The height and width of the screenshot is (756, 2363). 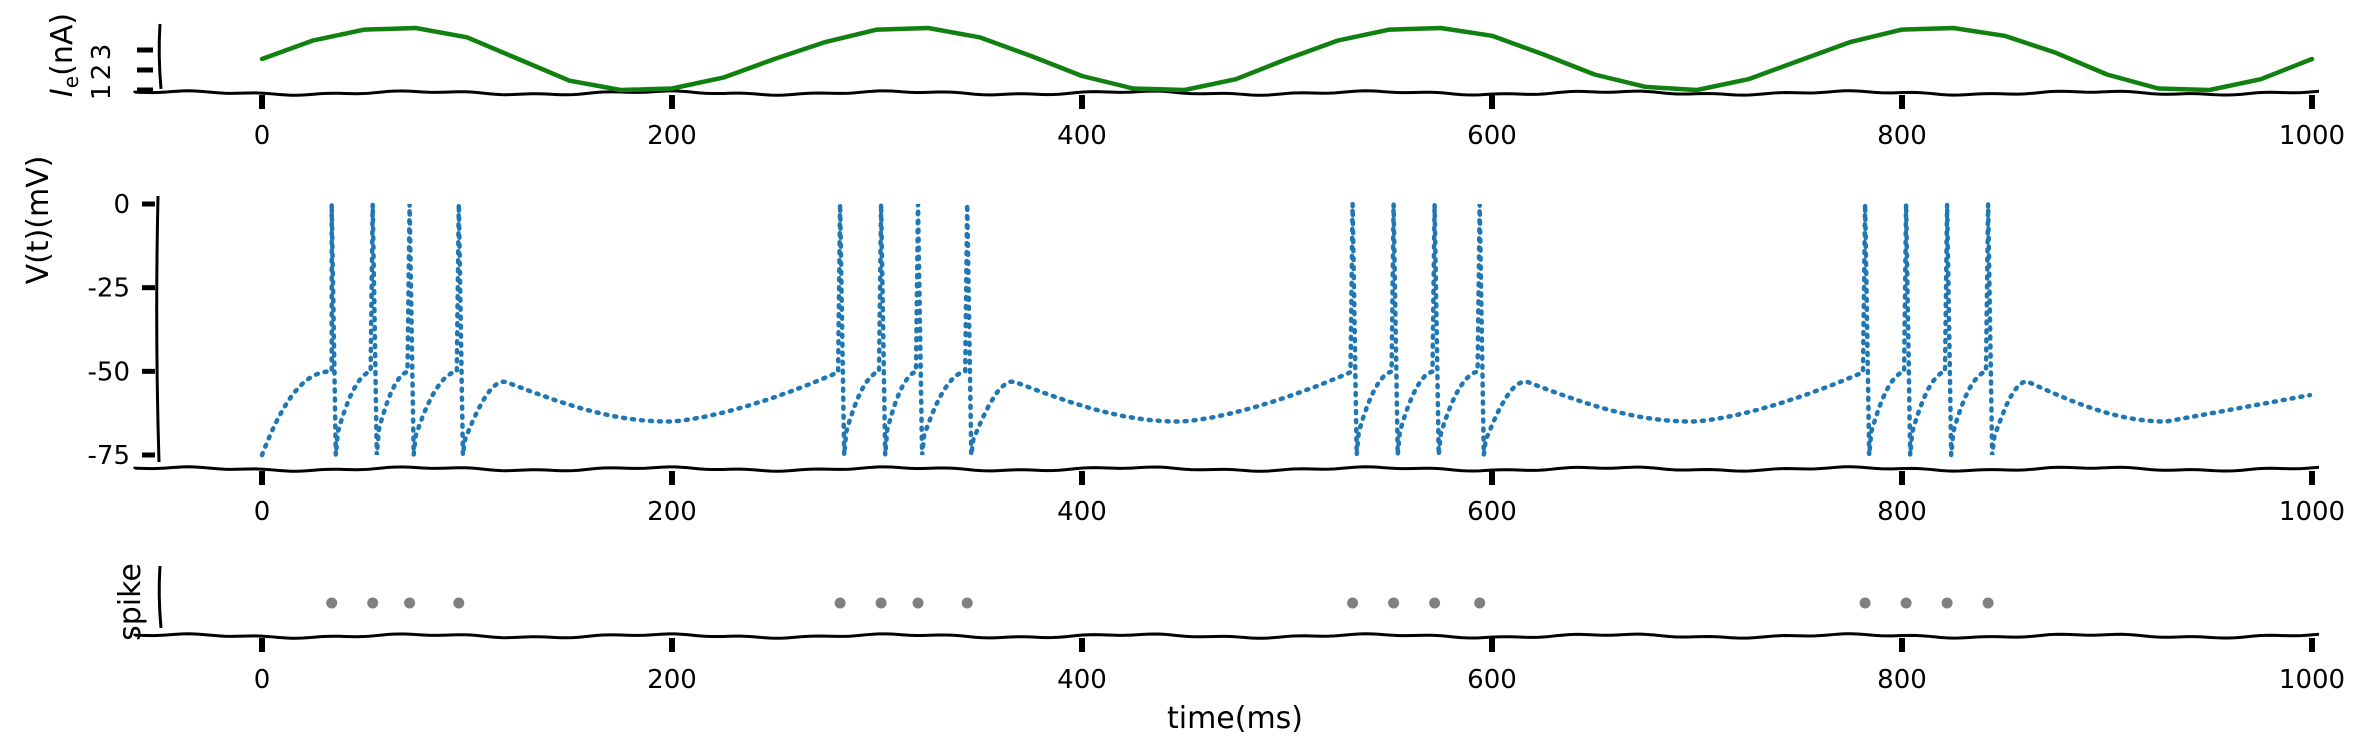 What do you see at coordinates (121, 205) in the screenshot?
I see `y-tick-label: 0` at bounding box center [121, 205].